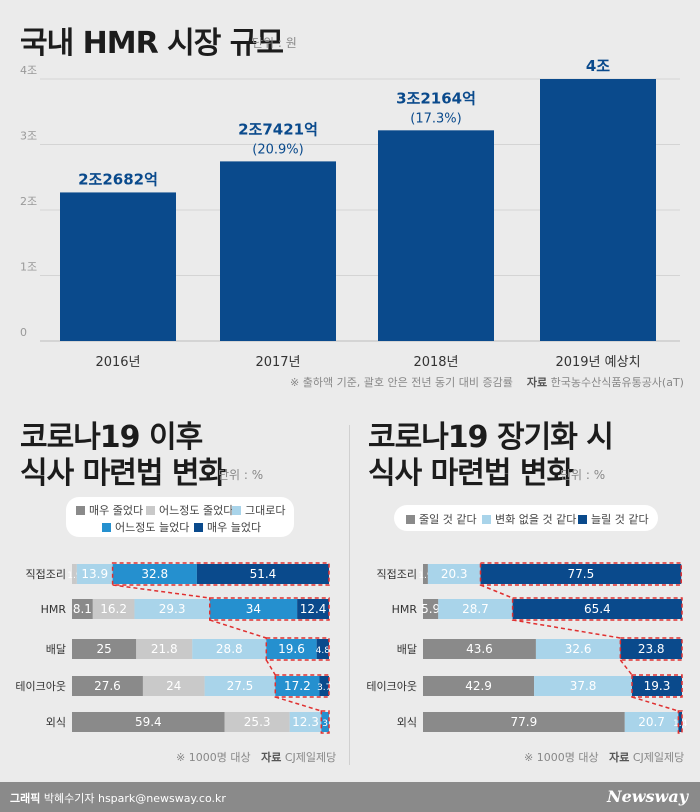 The height and width of the screenshot is (812, 700). I want to click on left-legend-item: 어느정도 늘었다, so click(145, 527).